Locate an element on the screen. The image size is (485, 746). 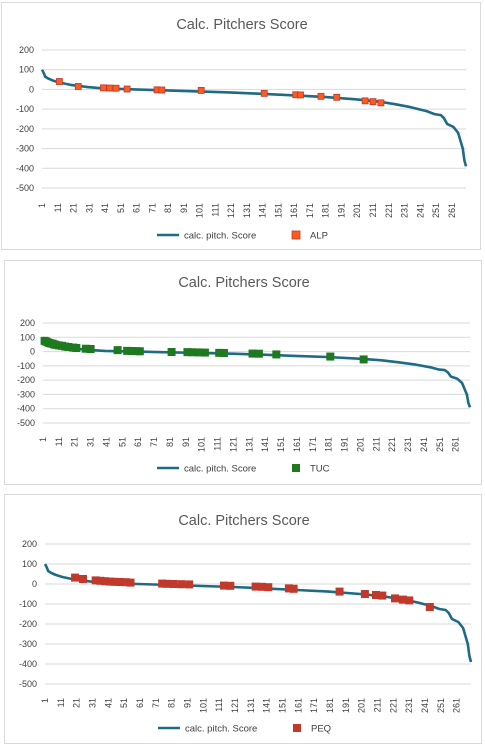
y-tick-label: -400 is located at coordinates (25, 168).